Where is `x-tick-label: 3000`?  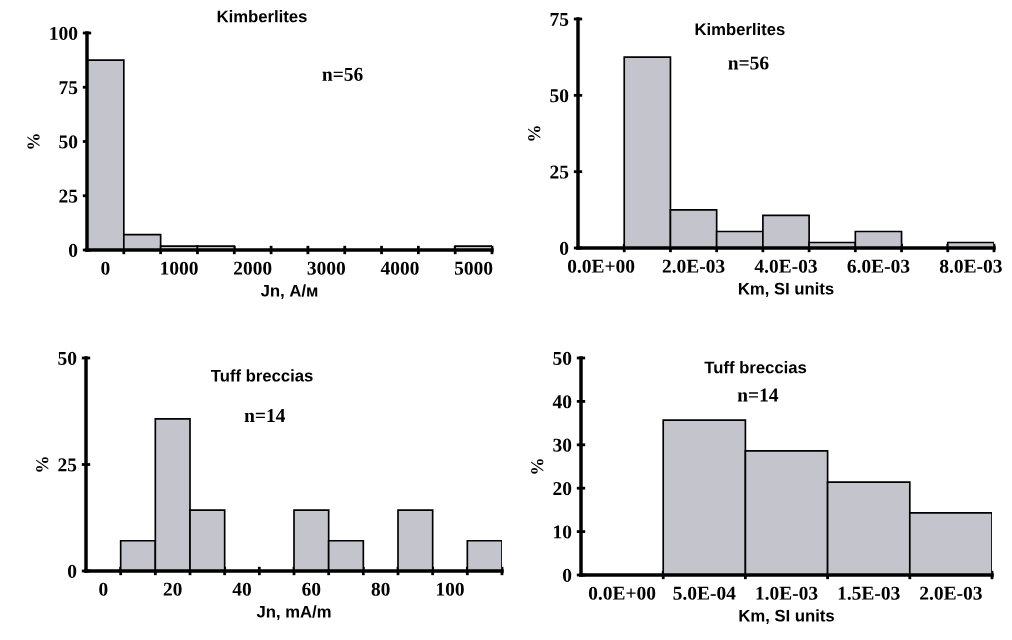
x-tick-label: 3000 is located at coordinates (326, 268).